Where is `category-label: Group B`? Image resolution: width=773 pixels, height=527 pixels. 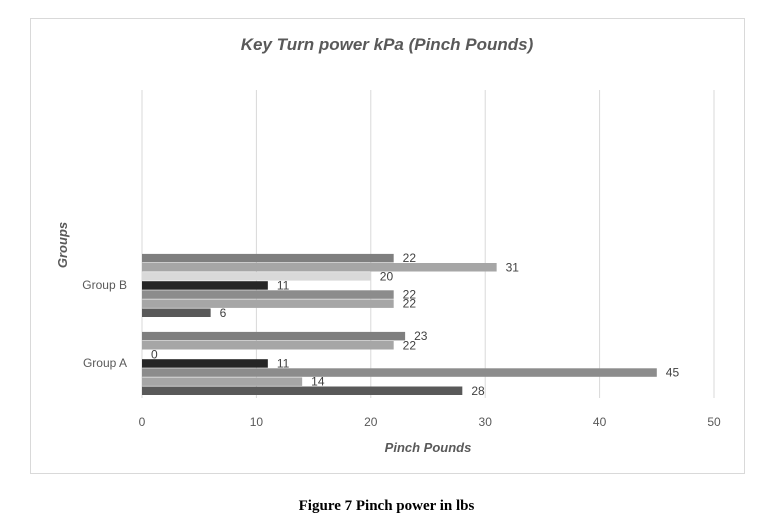
category-label: Group B is located at coordinates (104, 285).